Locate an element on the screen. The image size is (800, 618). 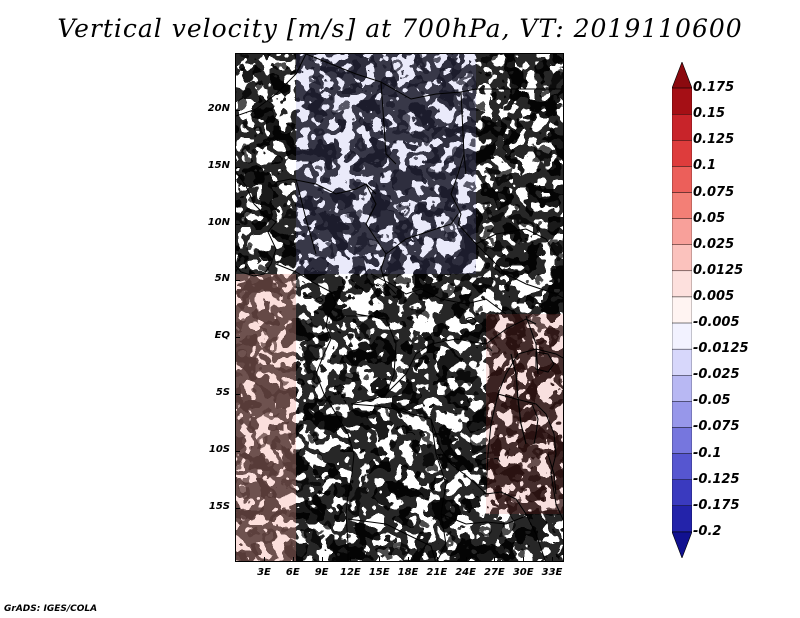
lat-label: 20N is located at coordinates (218, 108).